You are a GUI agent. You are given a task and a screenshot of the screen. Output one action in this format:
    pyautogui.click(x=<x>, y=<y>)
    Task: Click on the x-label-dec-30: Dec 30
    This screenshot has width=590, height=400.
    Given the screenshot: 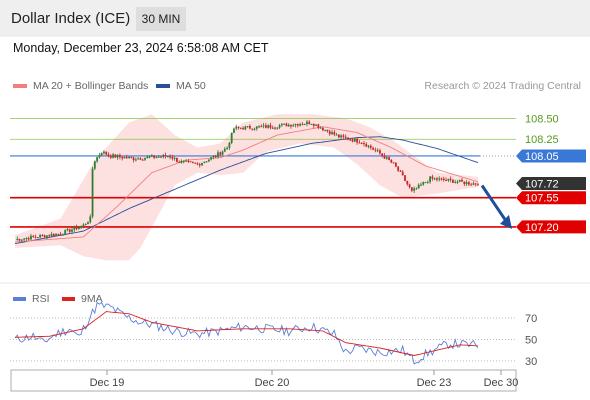 What is the action you would take?
    pyautogui.click(x=501, y=383)
    